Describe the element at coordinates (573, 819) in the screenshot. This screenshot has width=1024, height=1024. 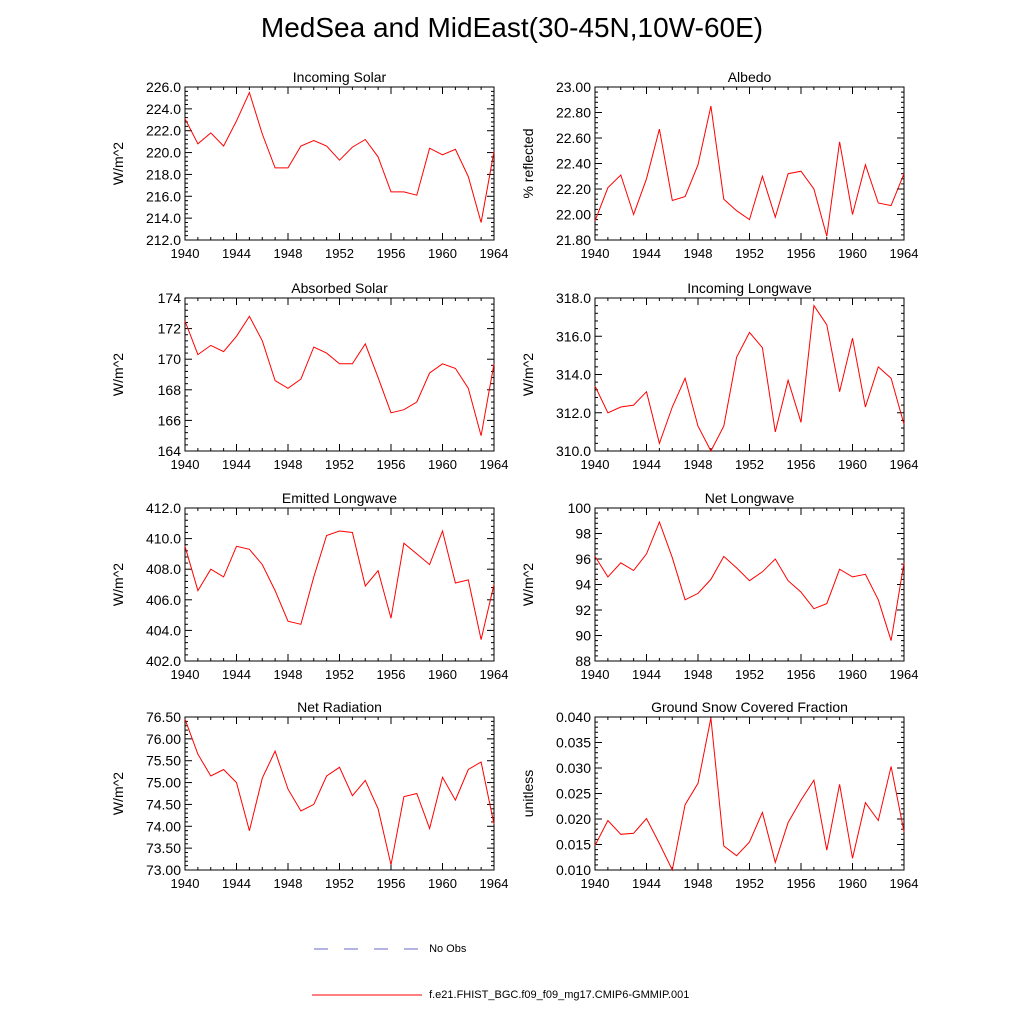
I see `y-tick-label: 0.020` at that location.